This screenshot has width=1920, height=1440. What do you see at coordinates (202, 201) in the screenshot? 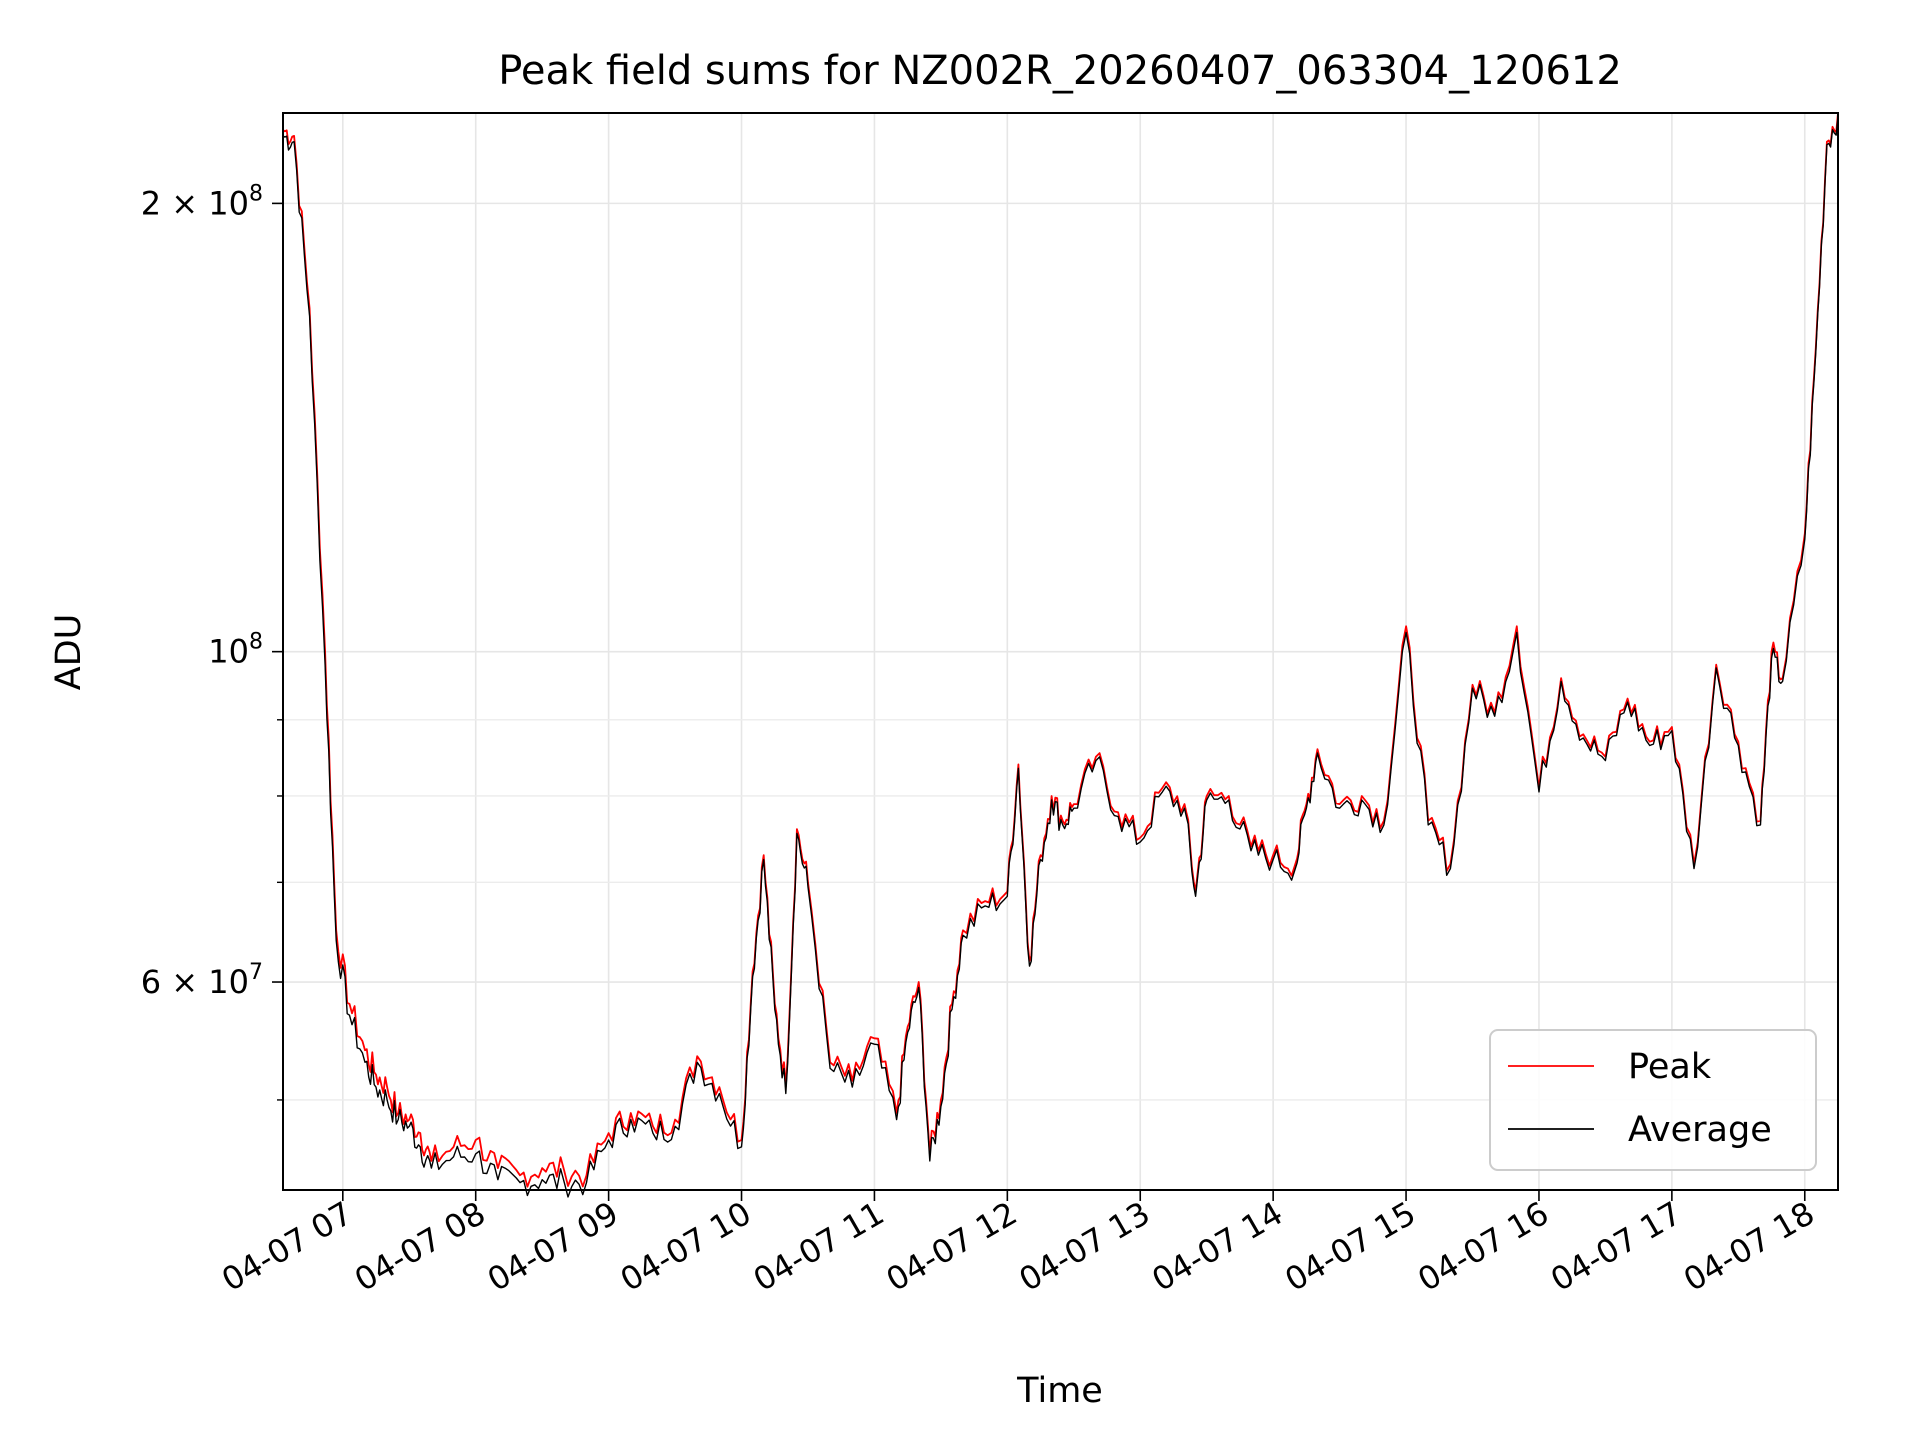
I see `y-tick-label: 2 × 108` at bounding box center [202, 201].